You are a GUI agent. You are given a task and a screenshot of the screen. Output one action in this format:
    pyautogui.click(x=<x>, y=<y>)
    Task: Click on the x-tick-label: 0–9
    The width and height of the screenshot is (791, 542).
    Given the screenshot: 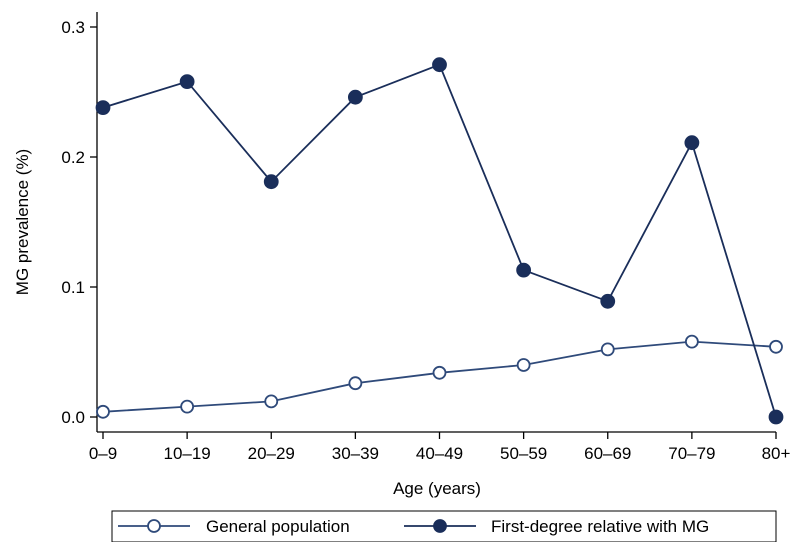 What is the action you would take?
    pyautogui.click(x=103, y=453)
    